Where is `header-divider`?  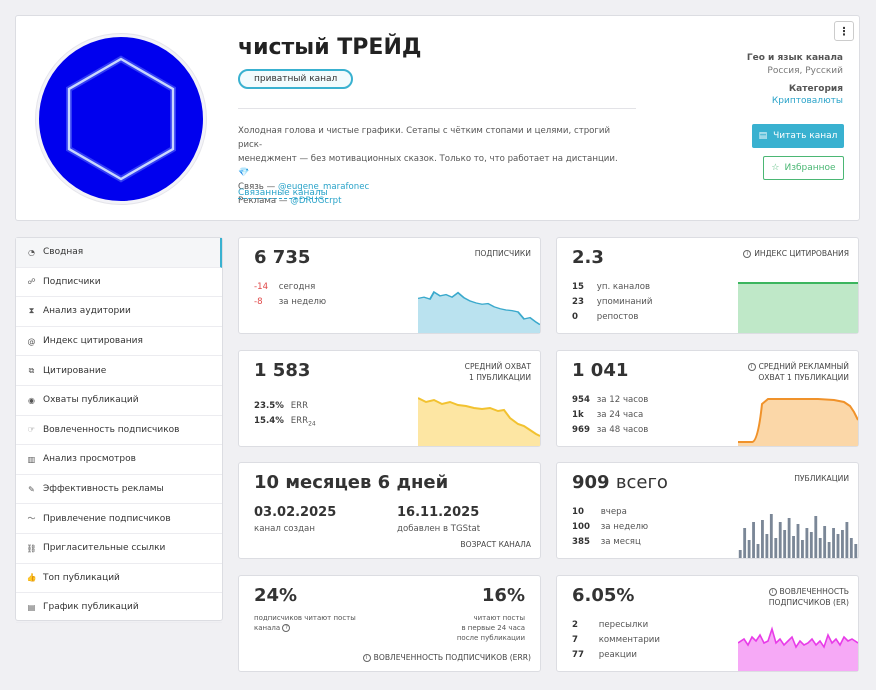 header-divider is located at coordinates (437, 108).